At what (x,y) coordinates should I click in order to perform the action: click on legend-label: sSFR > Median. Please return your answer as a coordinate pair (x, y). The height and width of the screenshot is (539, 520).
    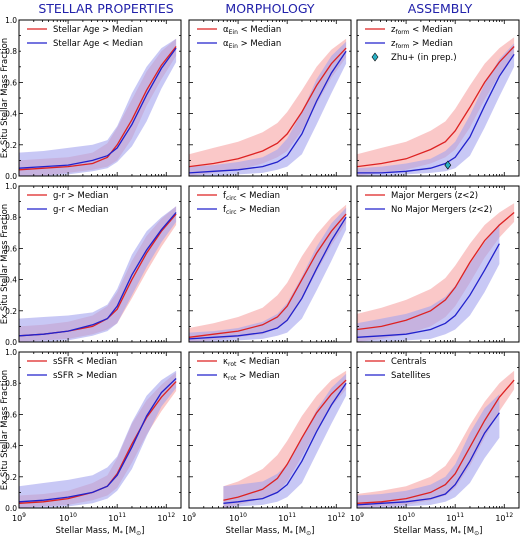
    Looking at the image, I should click on (85, 376).